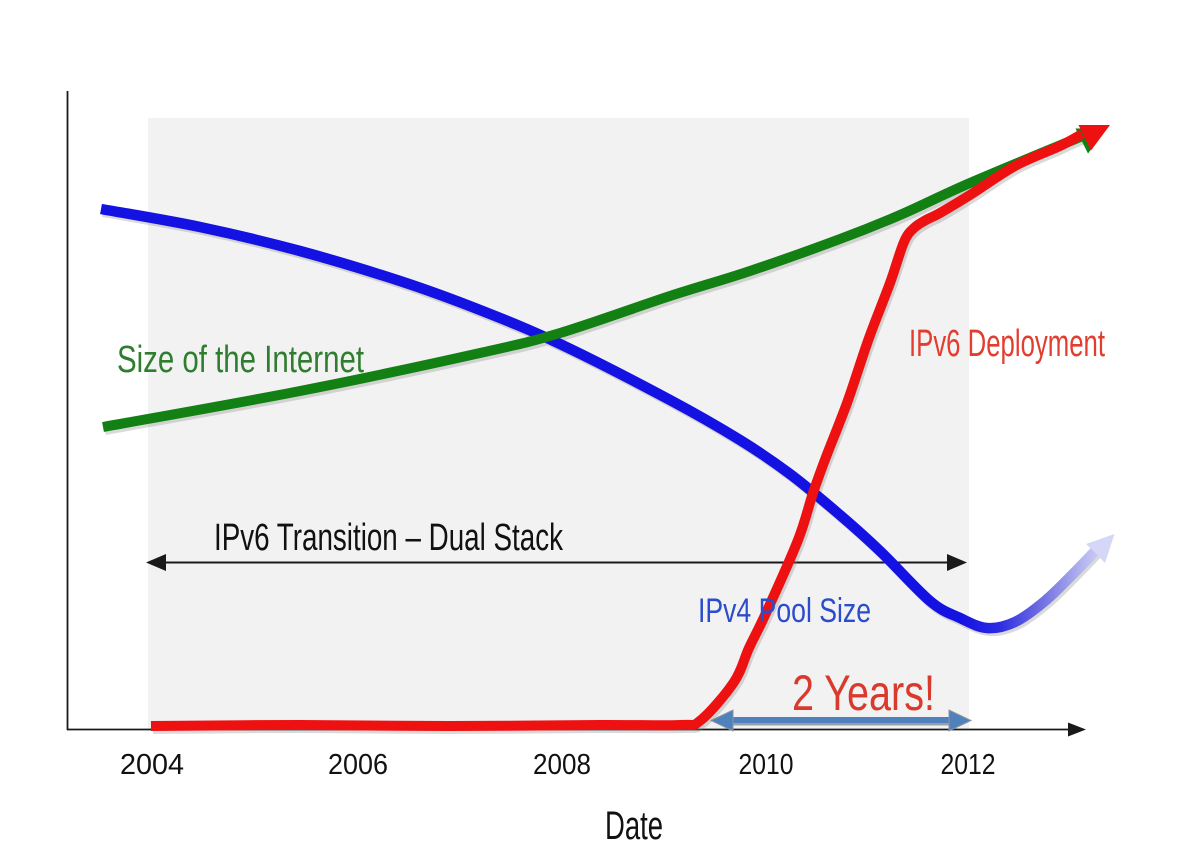 The image size is (1195, 867). Describe the element at coordinates (766, 765) in the screenshot. I see `svg-text: 2010` at that location.